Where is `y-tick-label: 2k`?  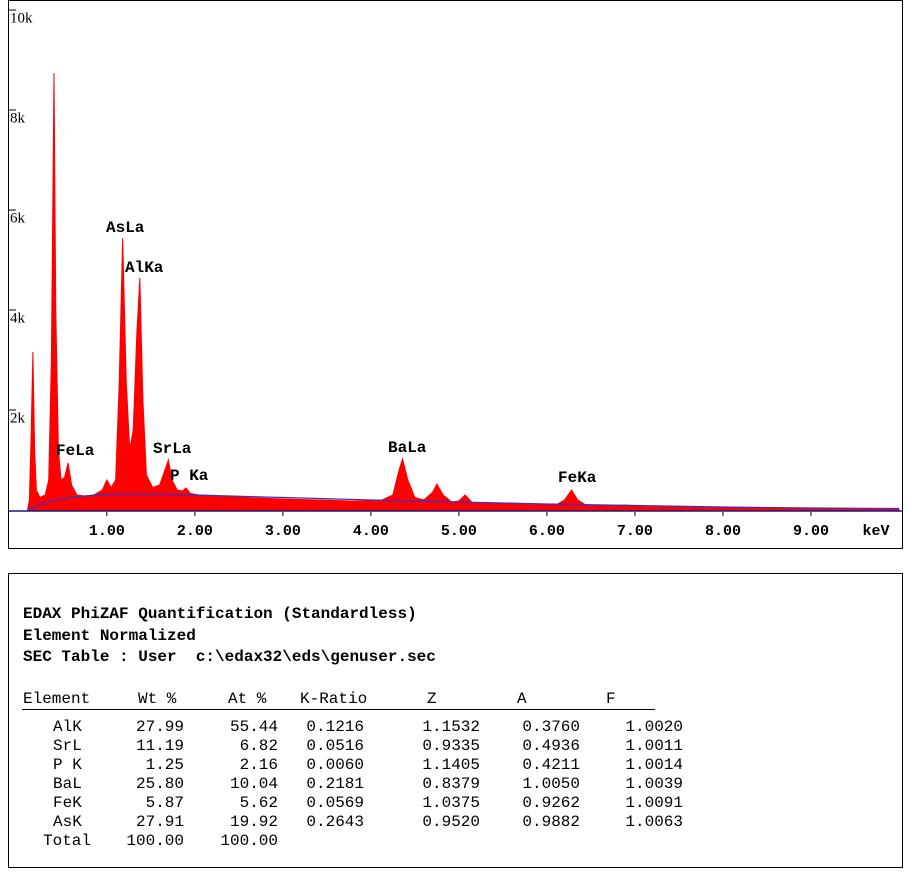
y-tick-label: 2k is located at coordinates (18, 418).